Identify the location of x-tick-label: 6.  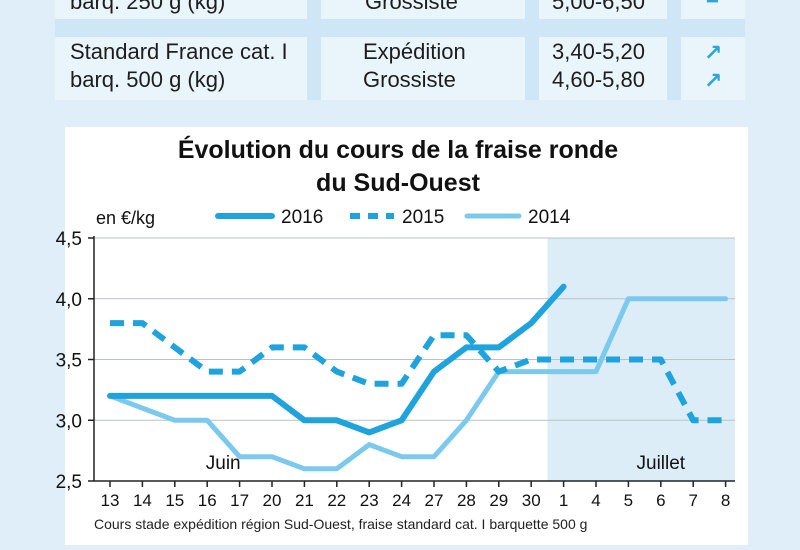
(660, 500).